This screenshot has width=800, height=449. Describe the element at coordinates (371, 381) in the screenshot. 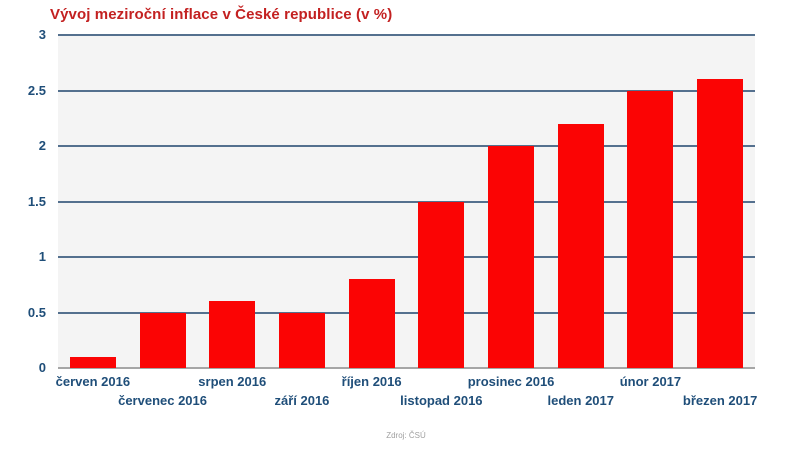

I see `x-tick-label: říjen 2016` at that location.